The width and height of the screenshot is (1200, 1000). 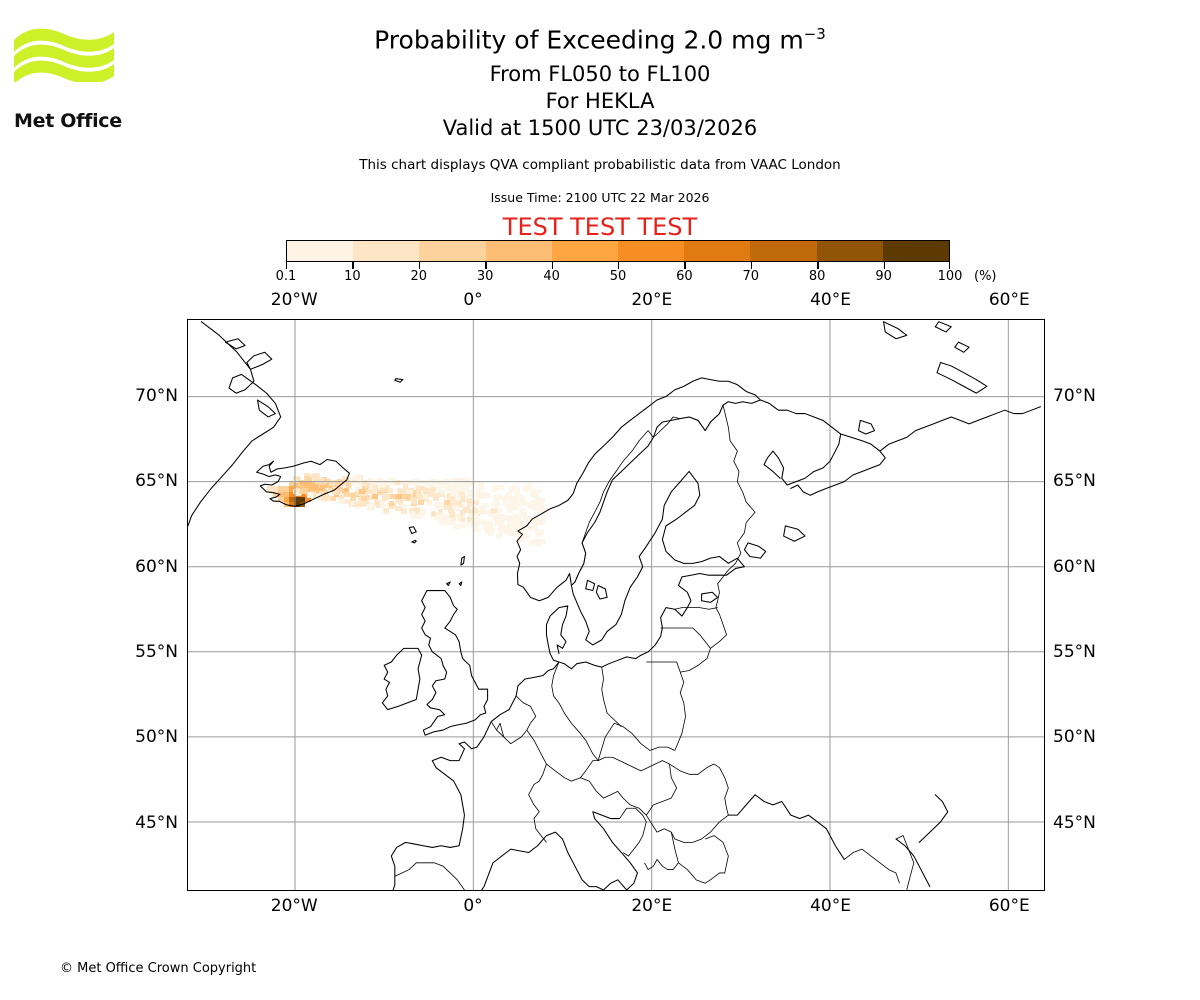 What do you see at coordinates (950, 276) in the screenshot?
I see `colorbar-tick-label: 100` at bounding box center [950, 276].